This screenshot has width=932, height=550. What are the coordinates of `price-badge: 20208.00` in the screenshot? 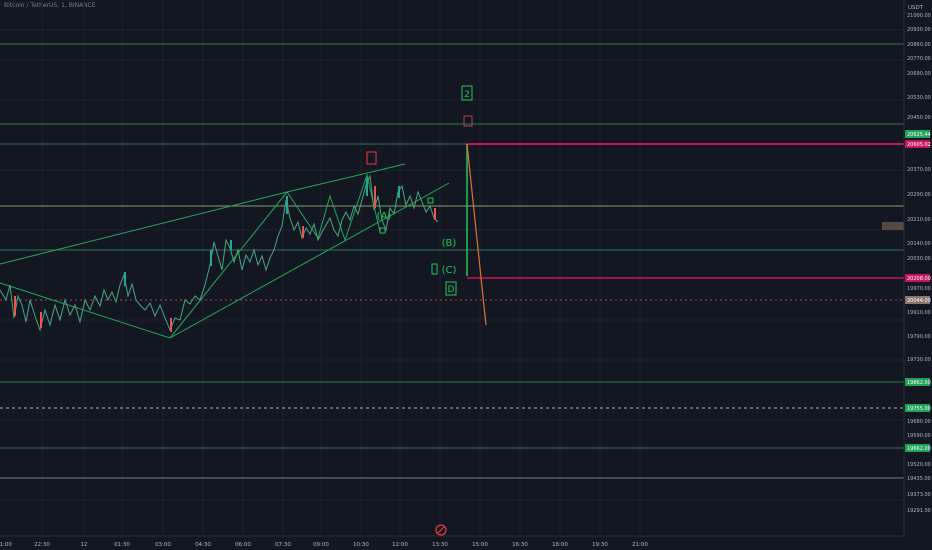 It's located at (918, 278).